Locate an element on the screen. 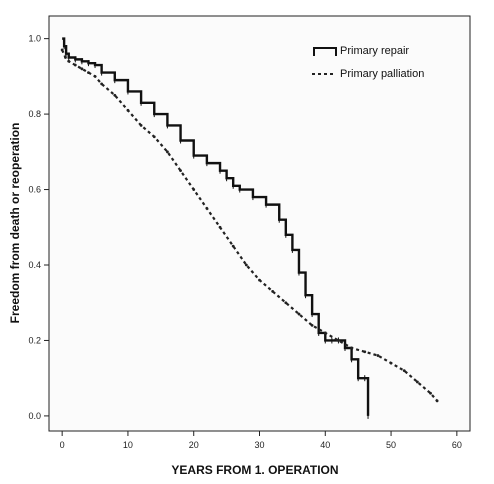 This screenshot has height=484, width=494. x-tick-label: 0 is located at coordinates (62, 445).